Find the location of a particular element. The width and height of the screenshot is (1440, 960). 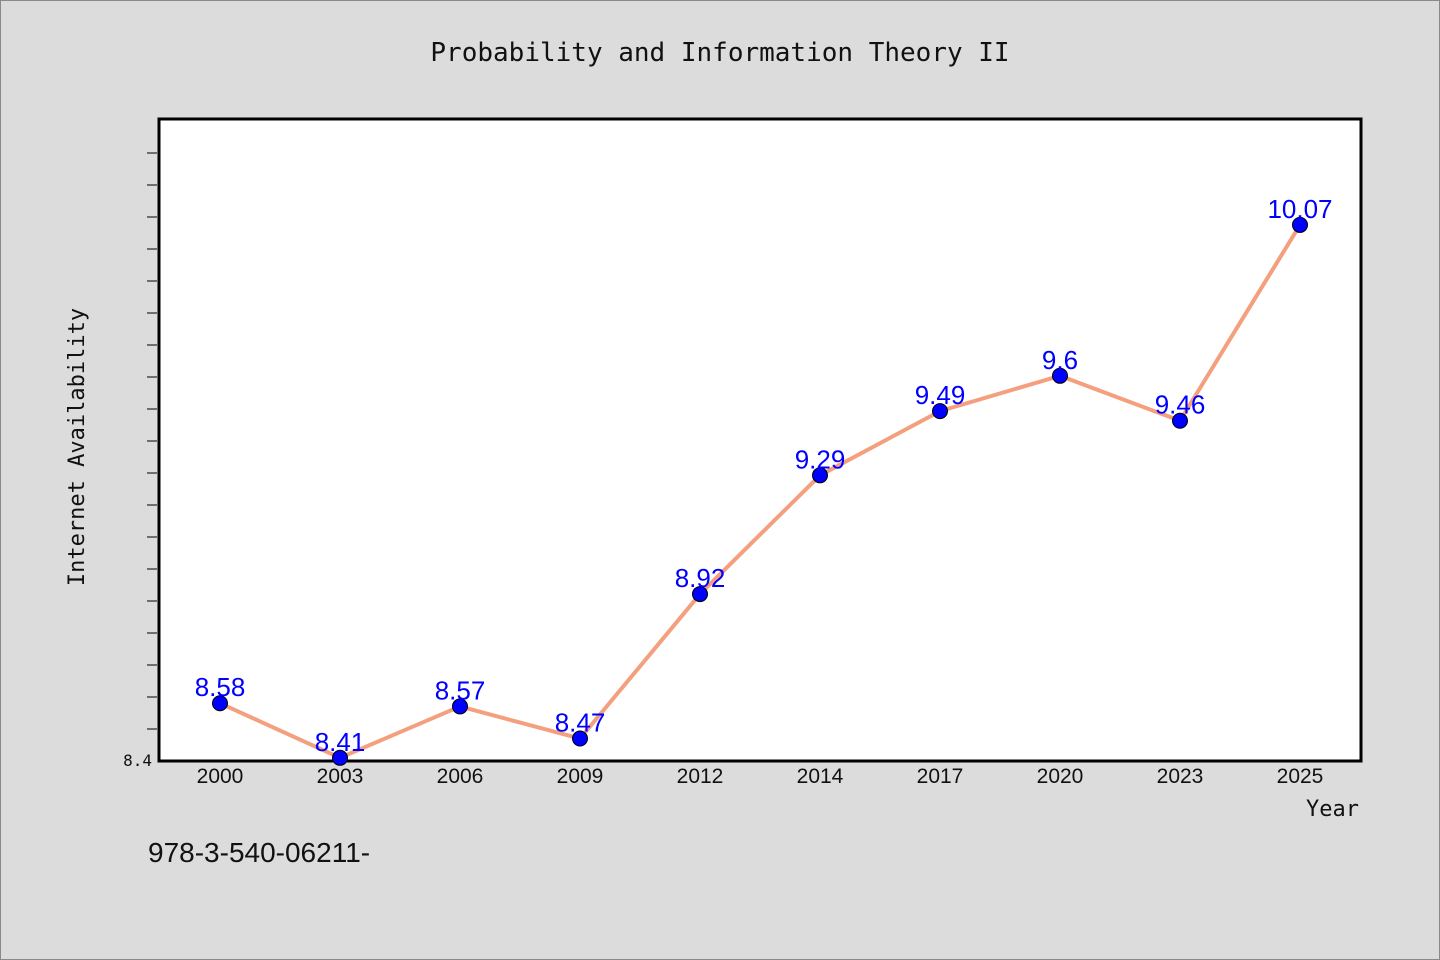

x-tick-label: 2000 is located at coordinates (220, 776).